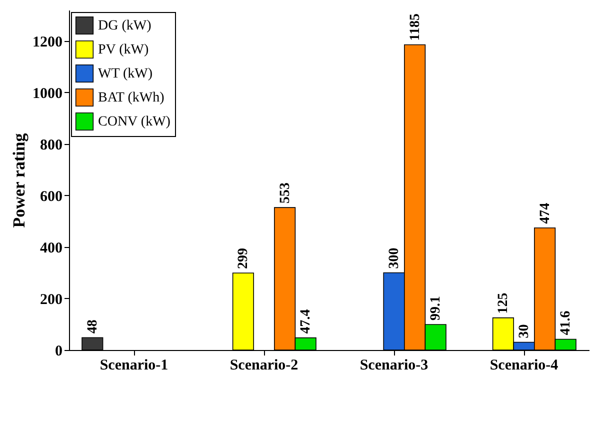  I want to click on legend-label: BAT (kWh), so click(131, 98).